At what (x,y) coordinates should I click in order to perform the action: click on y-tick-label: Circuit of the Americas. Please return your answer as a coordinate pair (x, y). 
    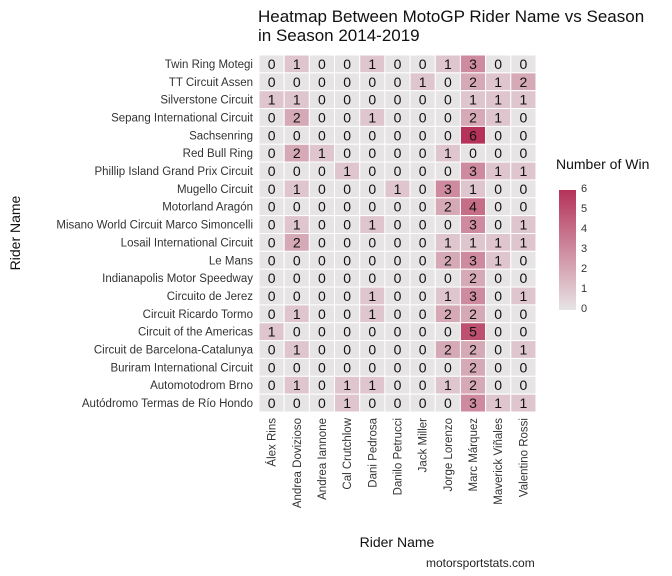
    Looking at the image, I should click on (195, 333).